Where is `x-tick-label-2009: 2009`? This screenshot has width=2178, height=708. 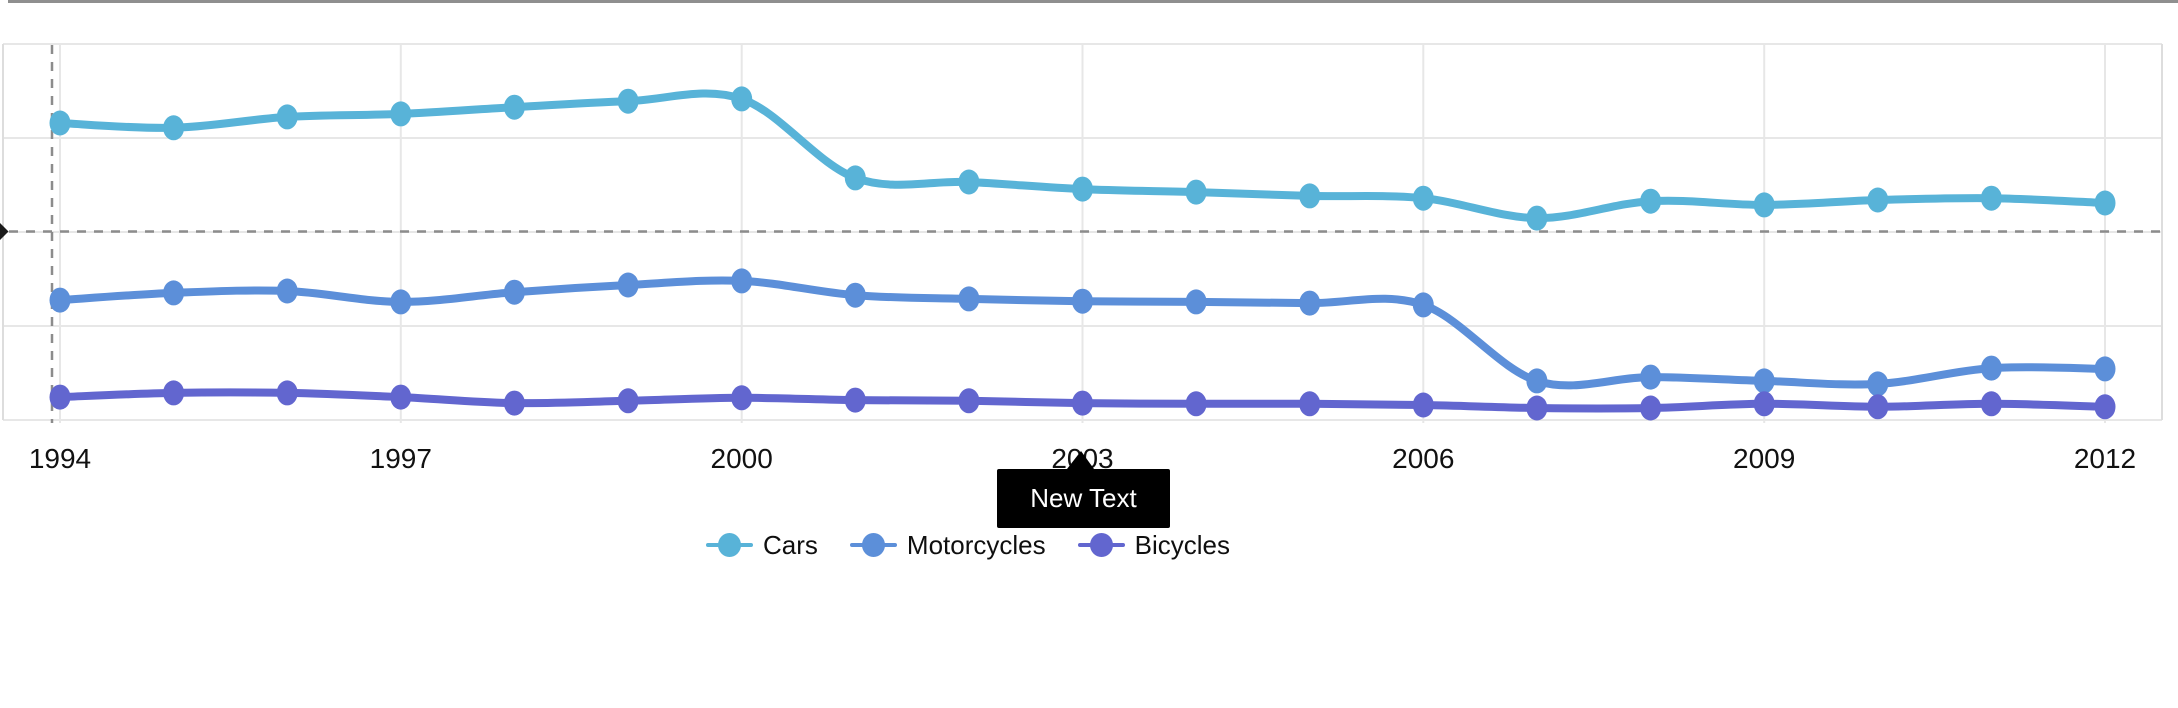
x-tick-label-2009: 2009 is located at coordinates (1764, 458).